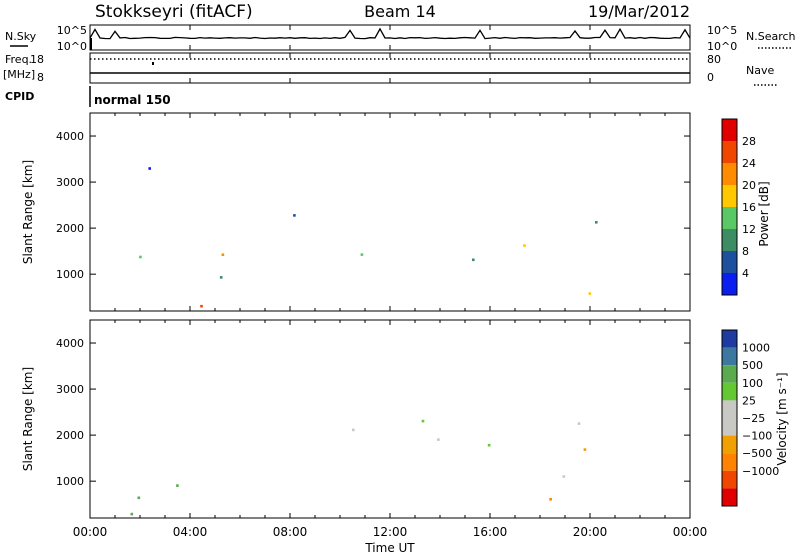 The image size is (800, 554). I want to click on velocity-colorbar-label: Velocity [m s⁻¹], so click(782, 418).